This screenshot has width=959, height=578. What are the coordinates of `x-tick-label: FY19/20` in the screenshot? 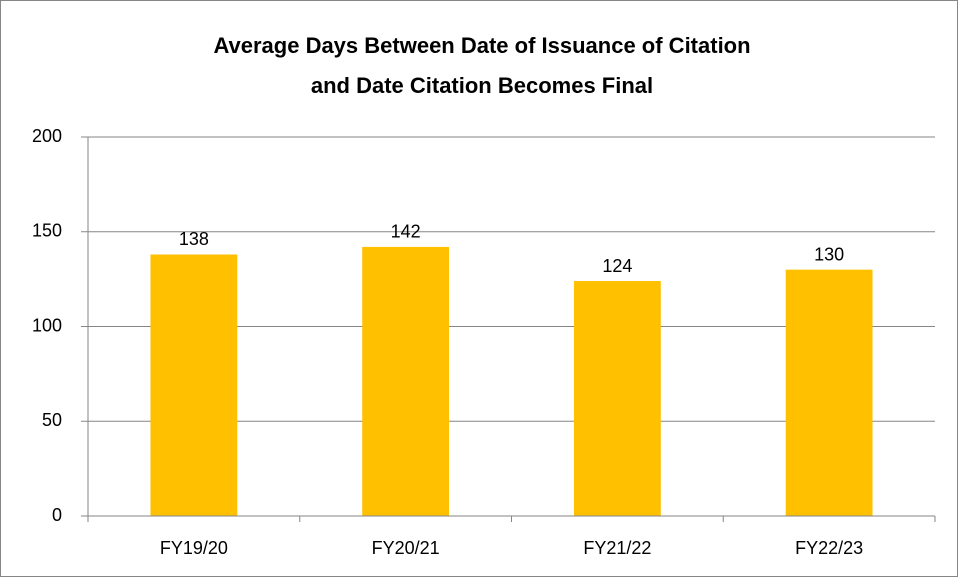 It's located at (194, 548).